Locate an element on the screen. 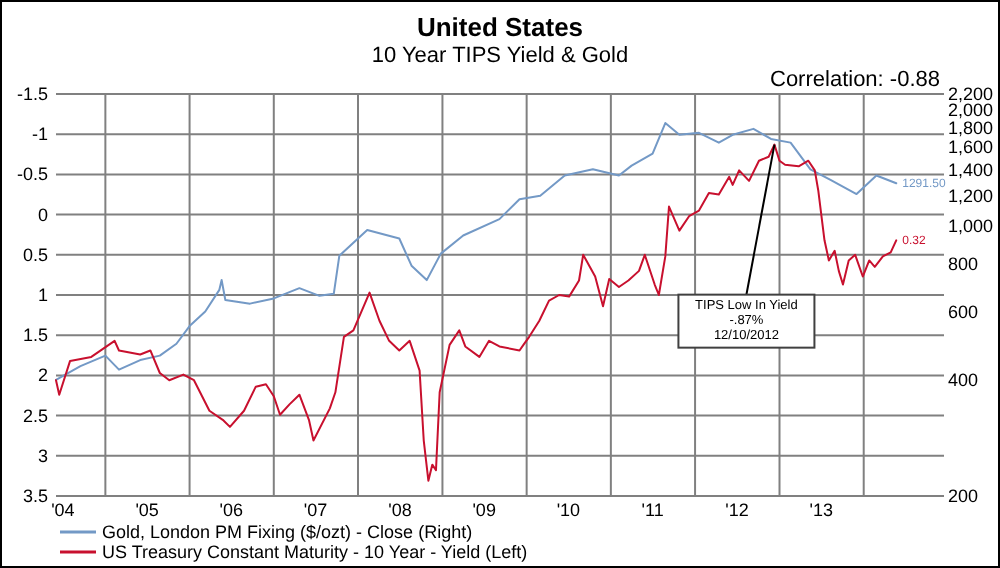 The height and width of the screenshot is (568, 1000). x-tick-label: '07 is located at coordinates (315, 510).